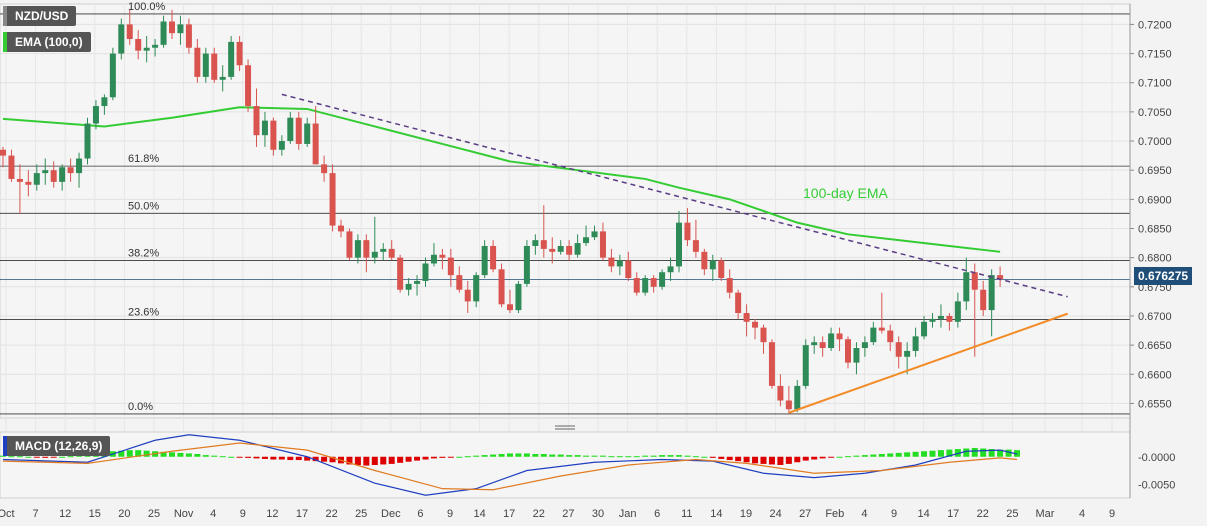  What do you see at coordinates (57, 446) in the screenshot?
I see `macd-legend: MACD (12,26,9)` at bounding box center [57, 446].